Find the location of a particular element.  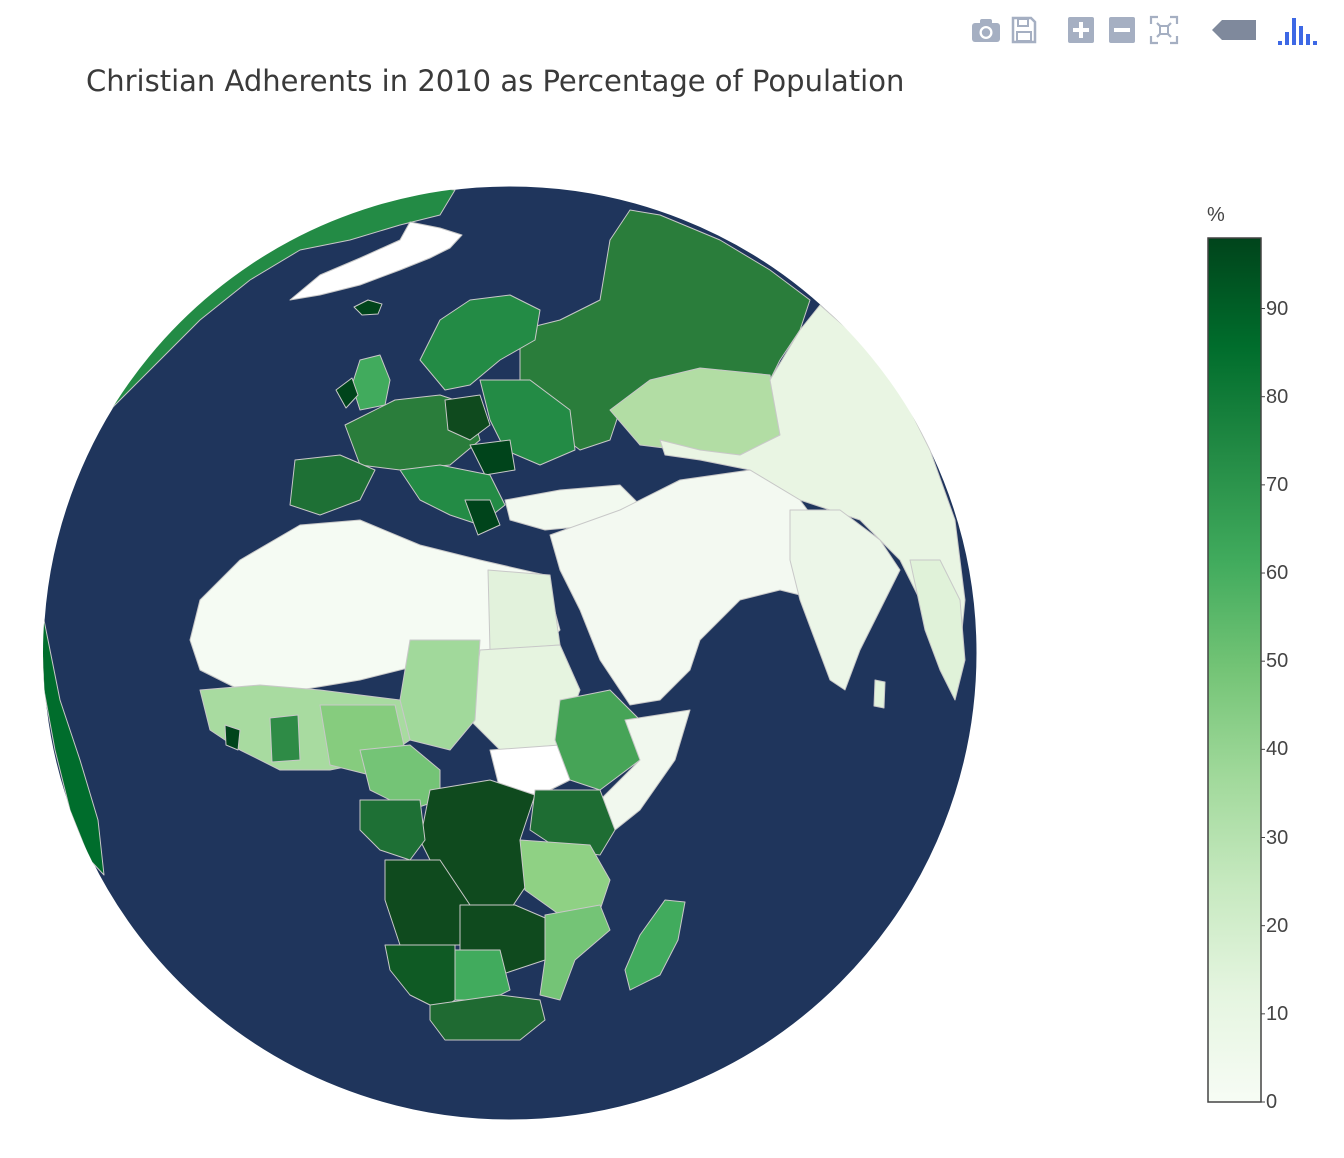

colorbar-tick-label: 80 is located at coordinates (1277, 396).